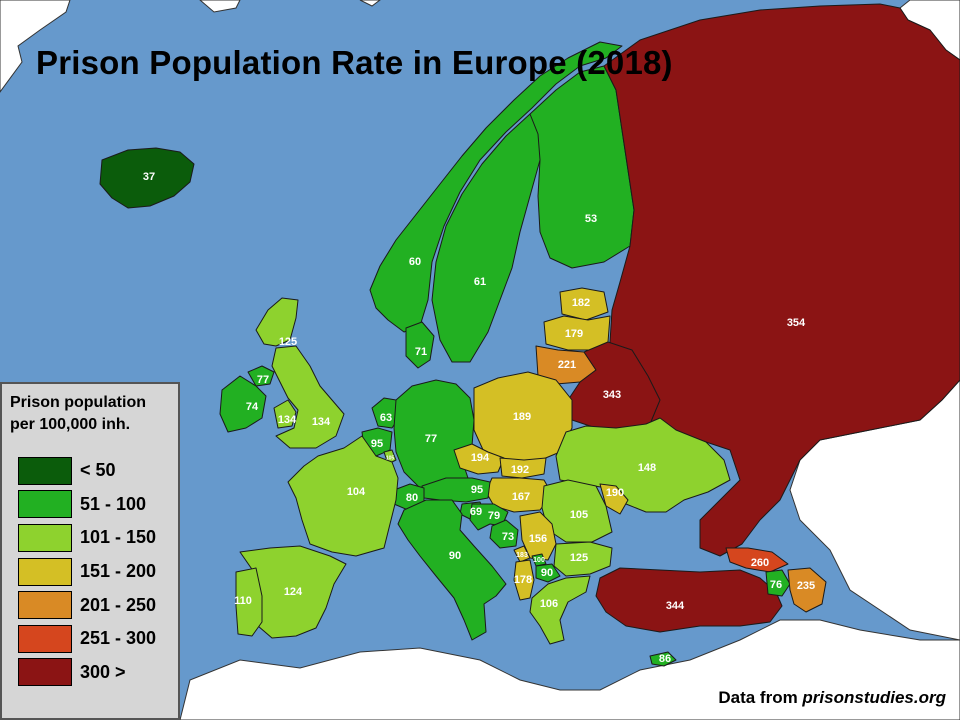  I want to click on rate-label-iceland: 37, so click(149, 177).